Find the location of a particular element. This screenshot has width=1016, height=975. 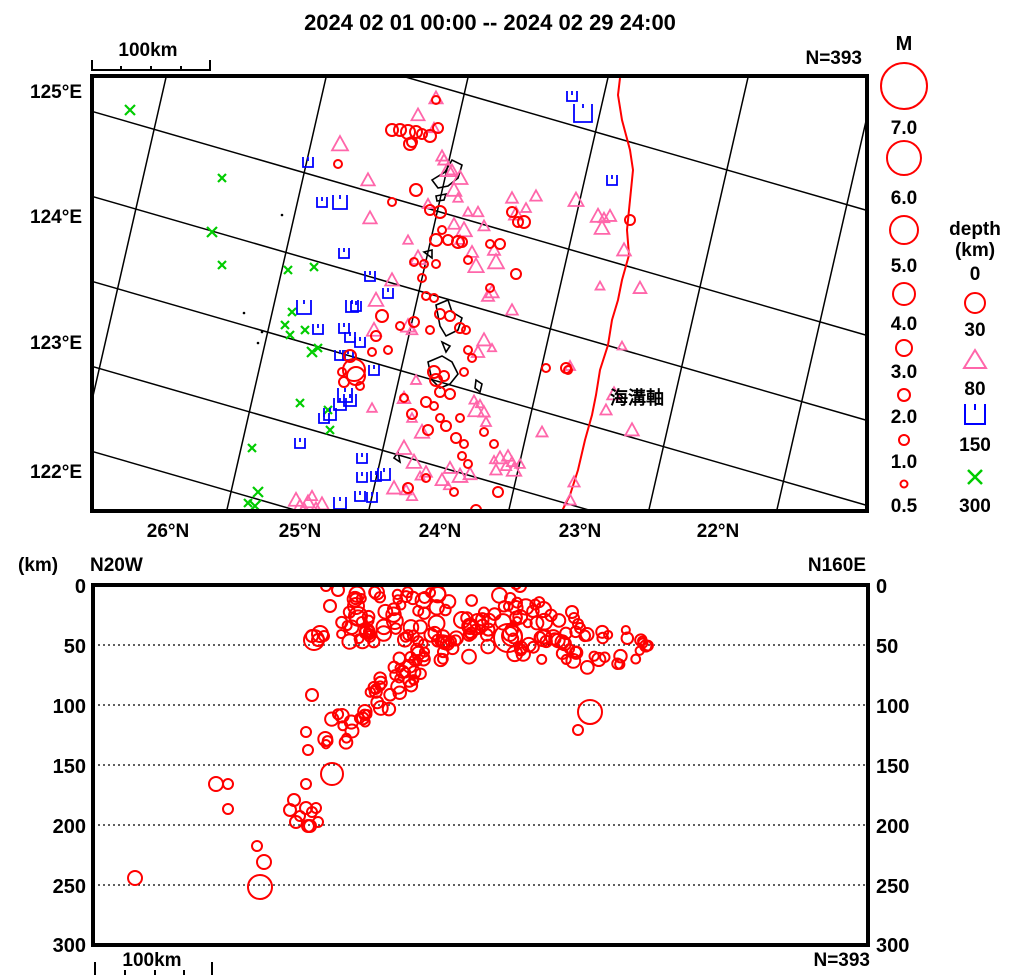

mag-3-symbol is located at coordinates (904, 348).